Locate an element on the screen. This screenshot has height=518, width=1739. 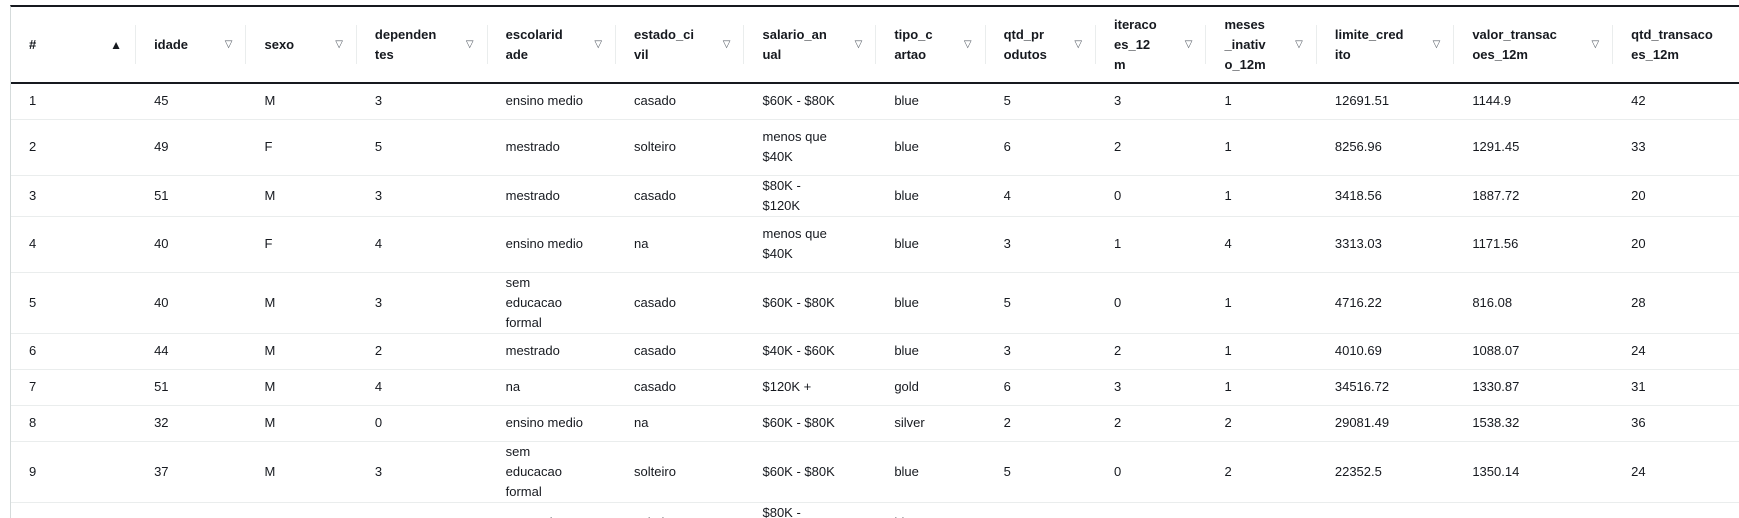
cell-estado-civil: na is located at coordinates (641, 243).